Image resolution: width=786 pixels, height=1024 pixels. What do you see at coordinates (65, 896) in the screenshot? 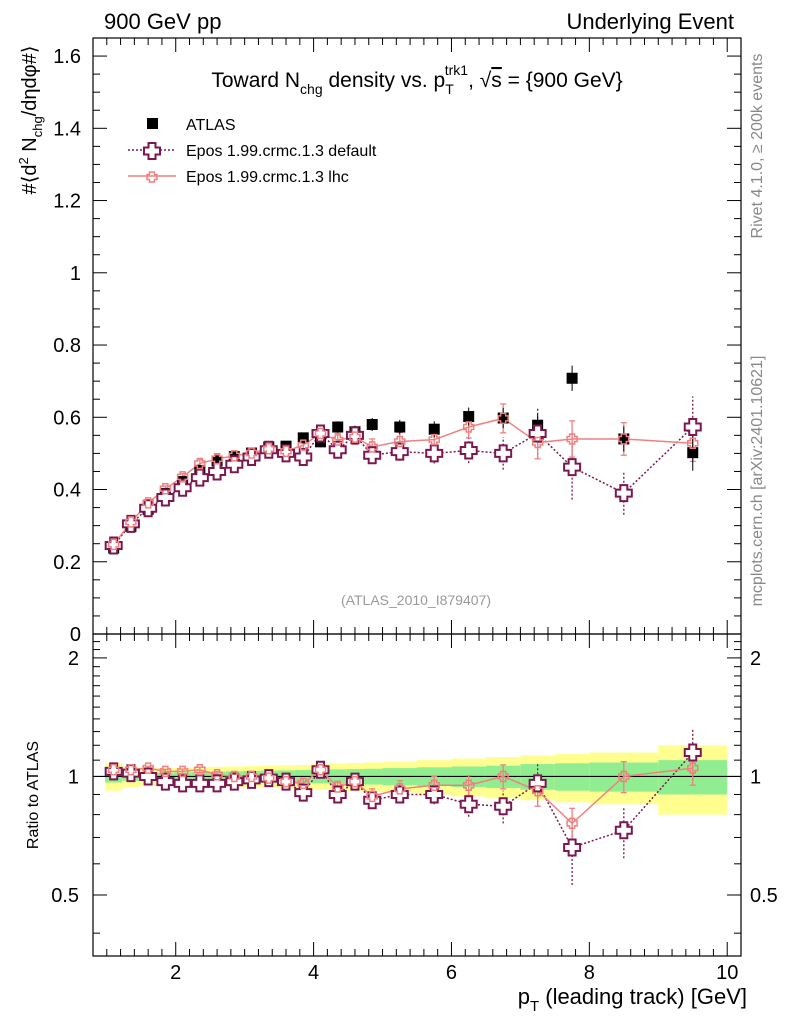
I see `ratio-ytick-label: 0.5` at bounding box center [65, 896].